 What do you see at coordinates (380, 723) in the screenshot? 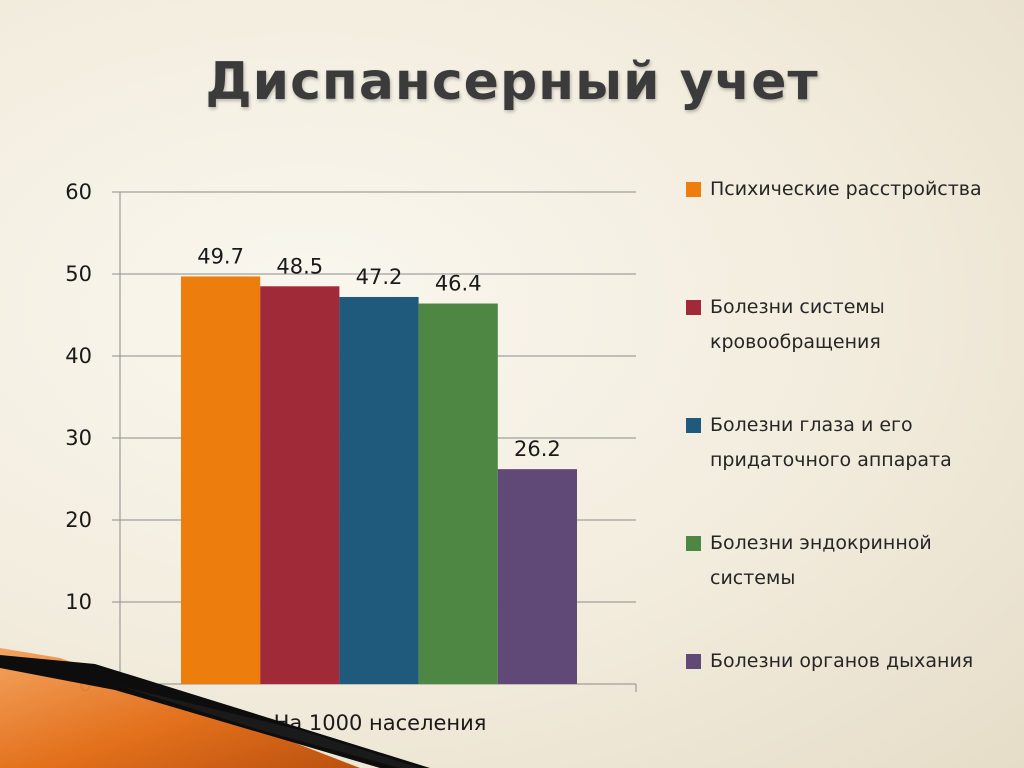
I see `x-category-label: На 1000 населения` at bounding box center [380, 723].